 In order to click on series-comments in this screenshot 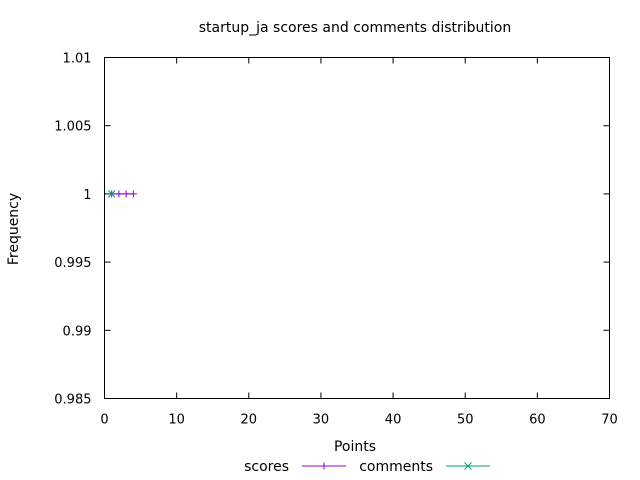, I will do `click(111, 194)`.